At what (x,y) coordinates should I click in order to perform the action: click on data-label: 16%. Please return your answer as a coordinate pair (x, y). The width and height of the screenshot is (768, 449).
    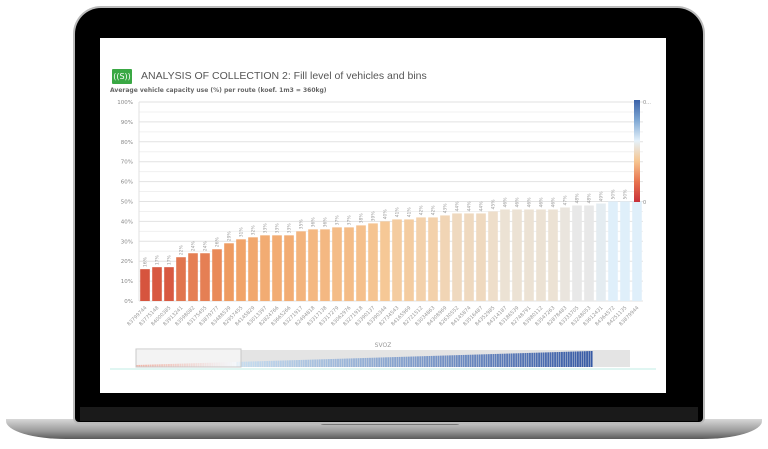
    Looking at the image, I should click on (146, 261).